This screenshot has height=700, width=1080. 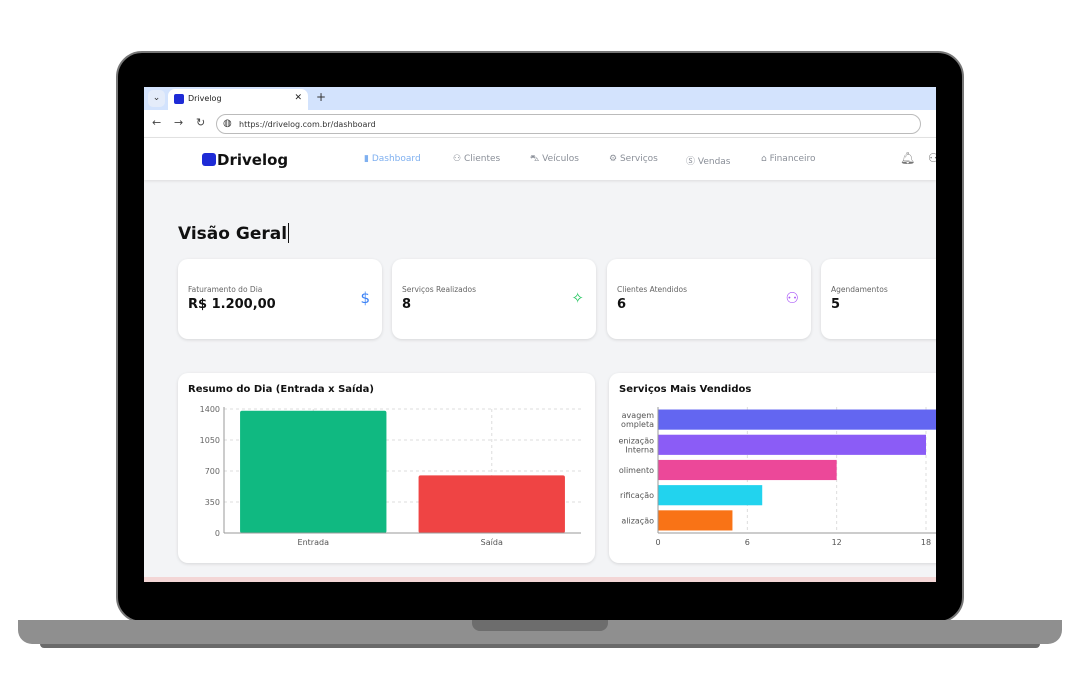 I want to click on tab-title: Drivelog, so click(x=205, y=98).